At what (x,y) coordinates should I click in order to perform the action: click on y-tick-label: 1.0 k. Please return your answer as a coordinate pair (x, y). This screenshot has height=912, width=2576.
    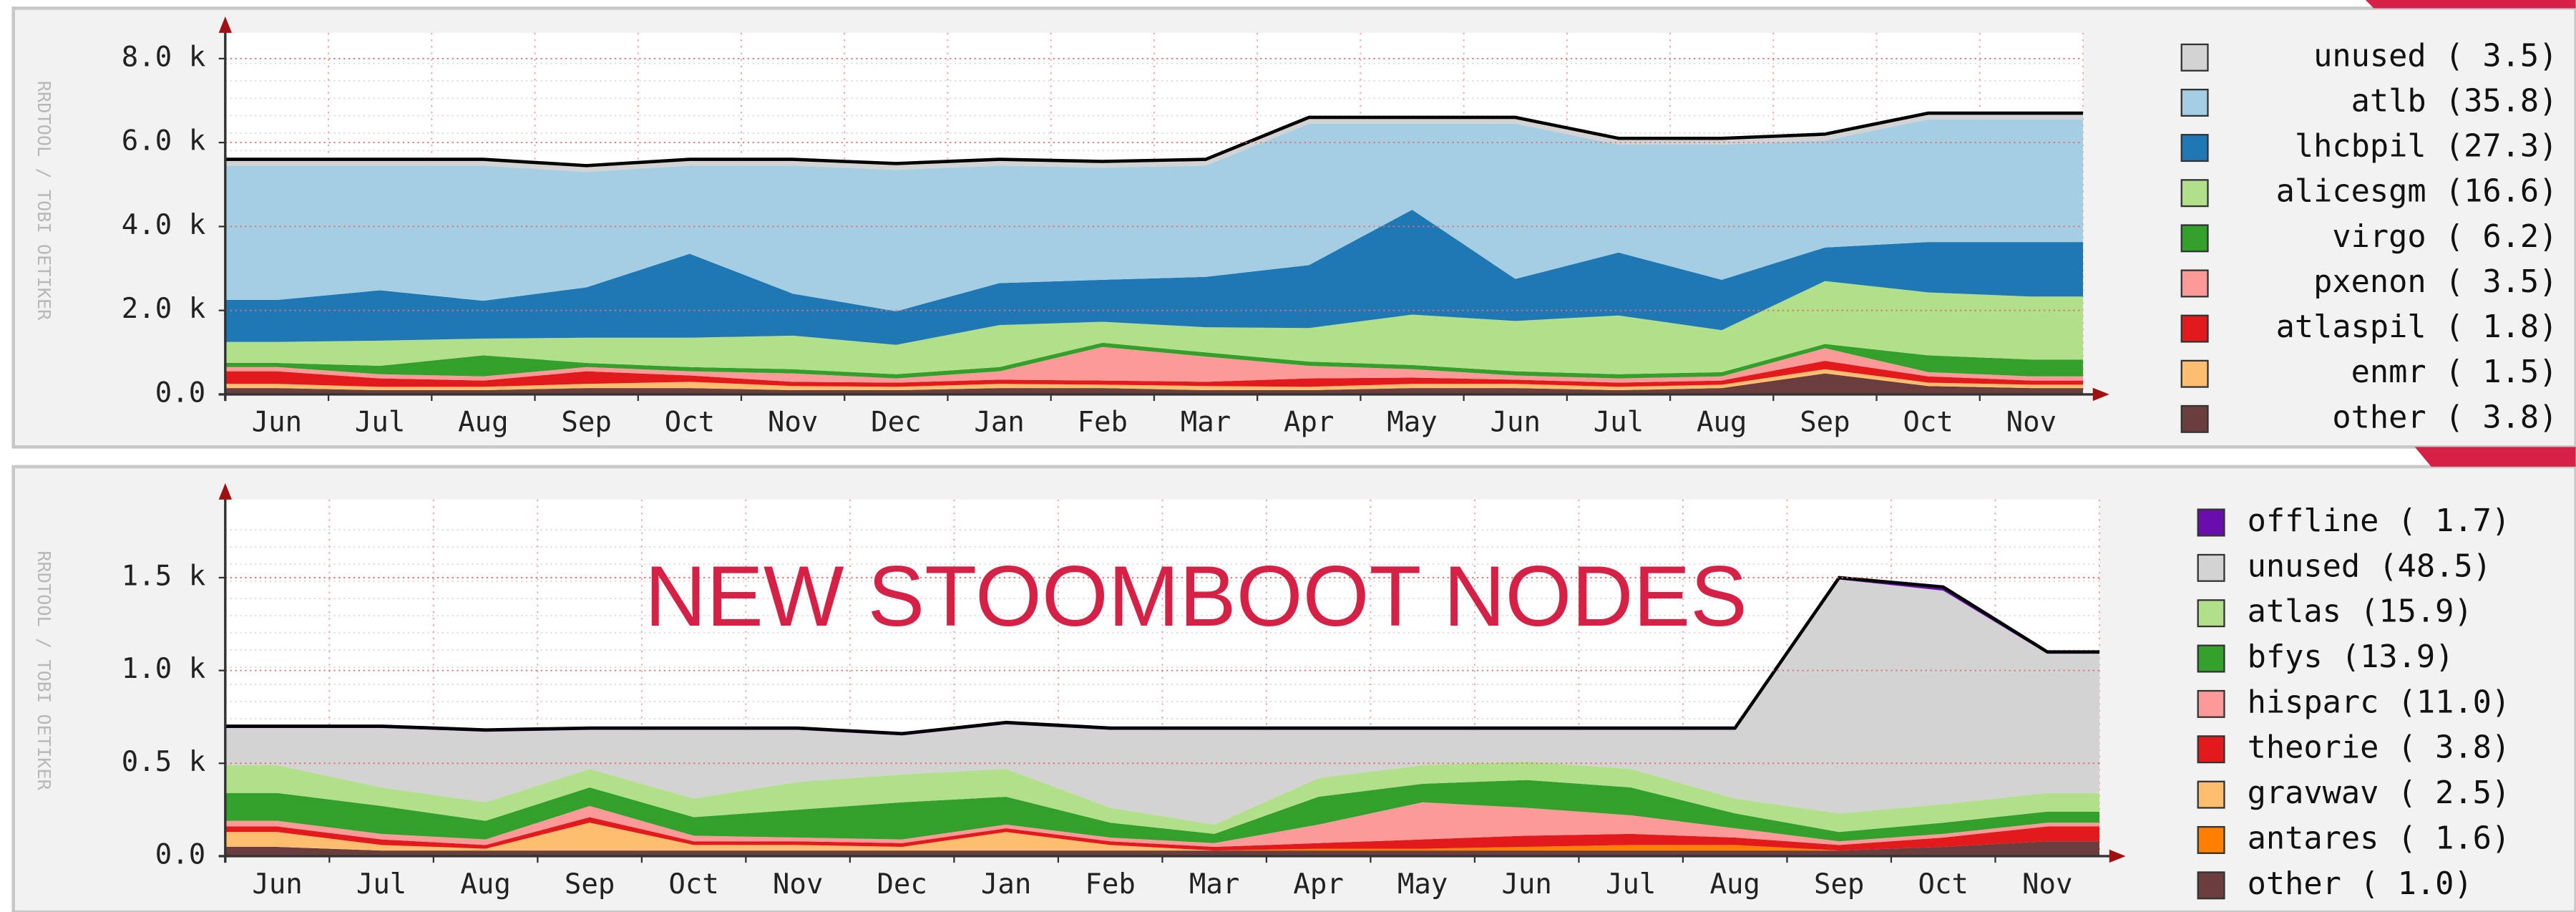
    Looking at the image, I should click on (163, 669).